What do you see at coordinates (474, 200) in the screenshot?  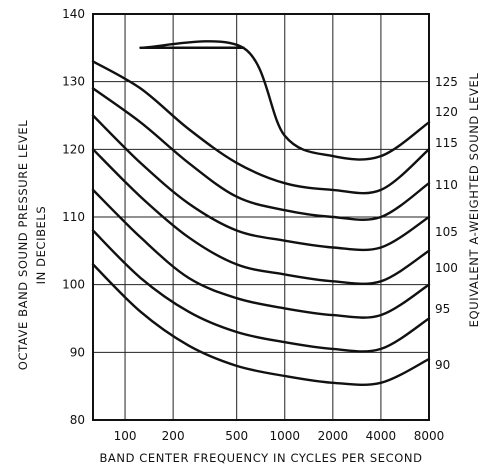 I see `y2-axis-title: EQUIVALENT A-WEIGHTED SOUND LEVEL` at bounding box center [474, 200].